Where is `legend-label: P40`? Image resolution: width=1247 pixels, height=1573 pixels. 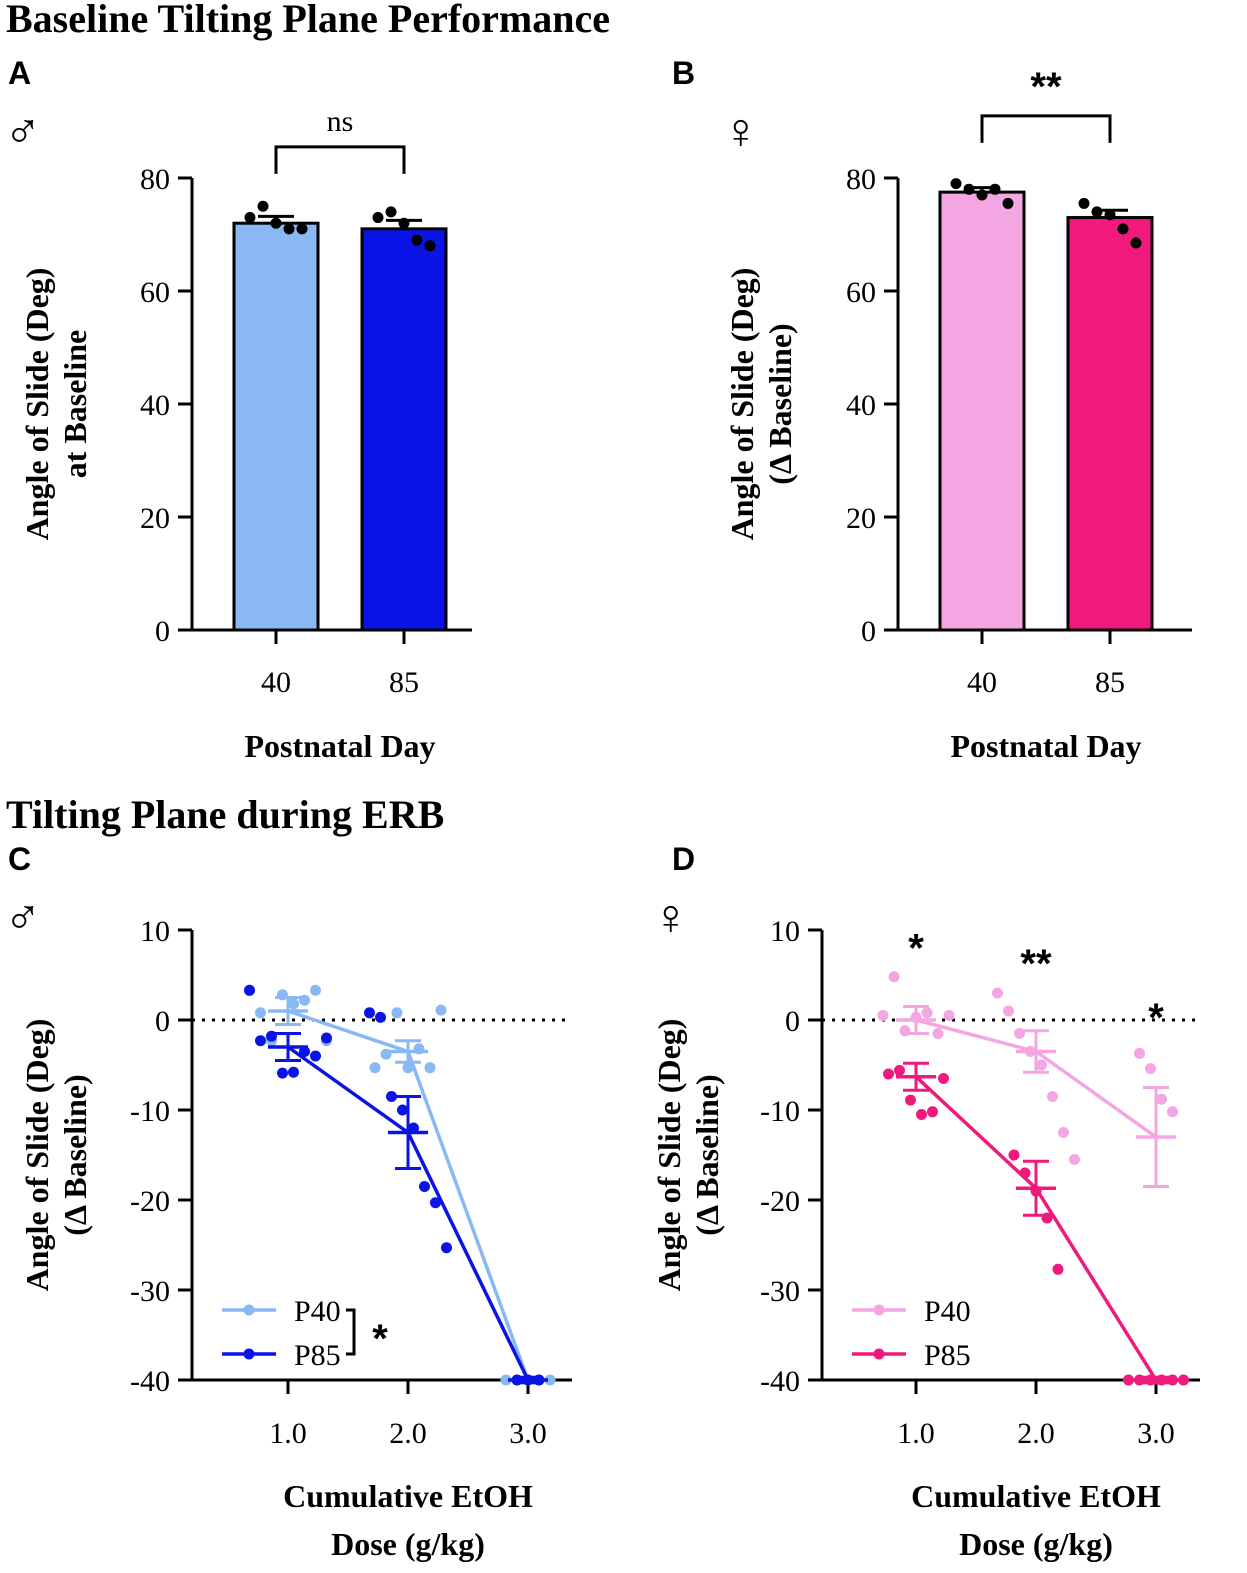
legend-label: P40 is located at coordinates (947, 1311).